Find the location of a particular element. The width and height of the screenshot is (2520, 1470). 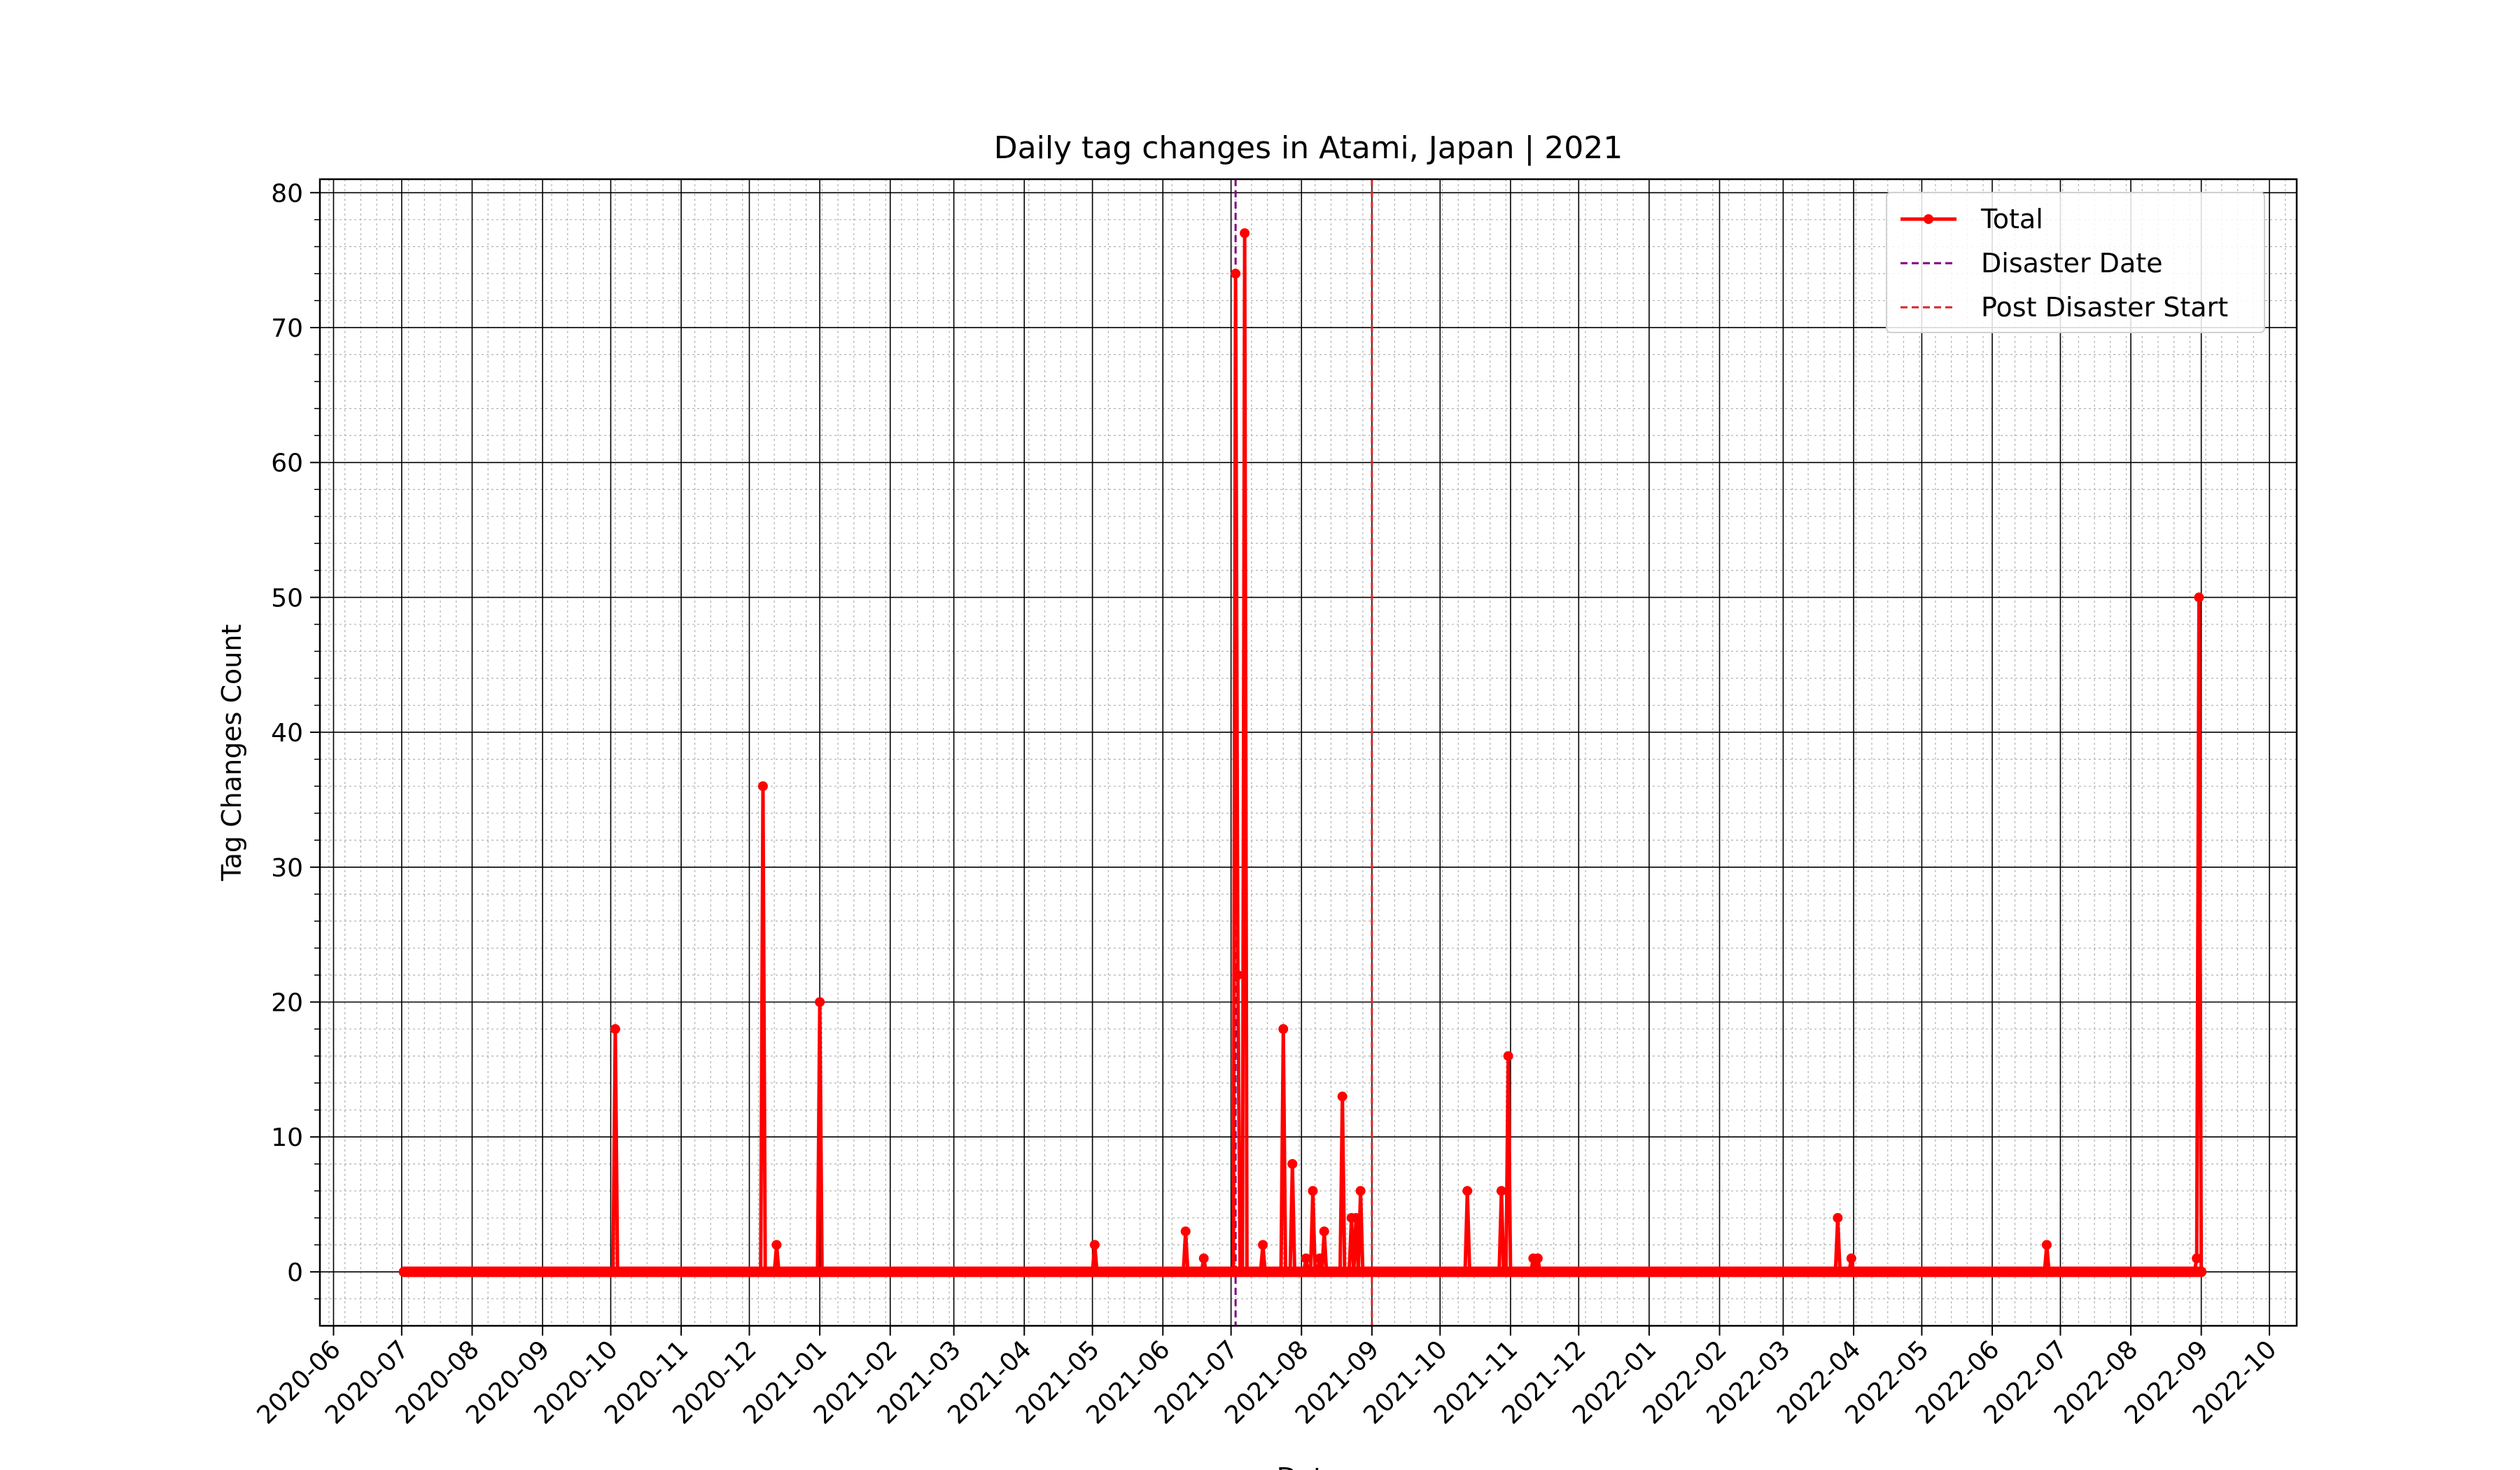

chart-title: Daily tag changes in Atami, Japan | 2021 is located at coordinates (1308, 148).